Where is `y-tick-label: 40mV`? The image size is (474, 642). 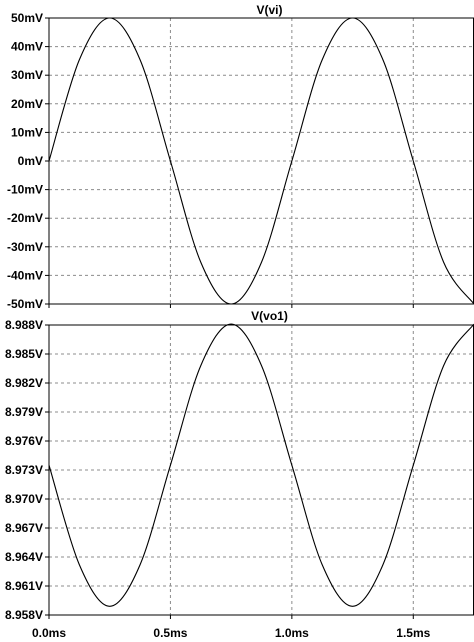
y-tick-label: 40mV is located at coordinates (27, 47).